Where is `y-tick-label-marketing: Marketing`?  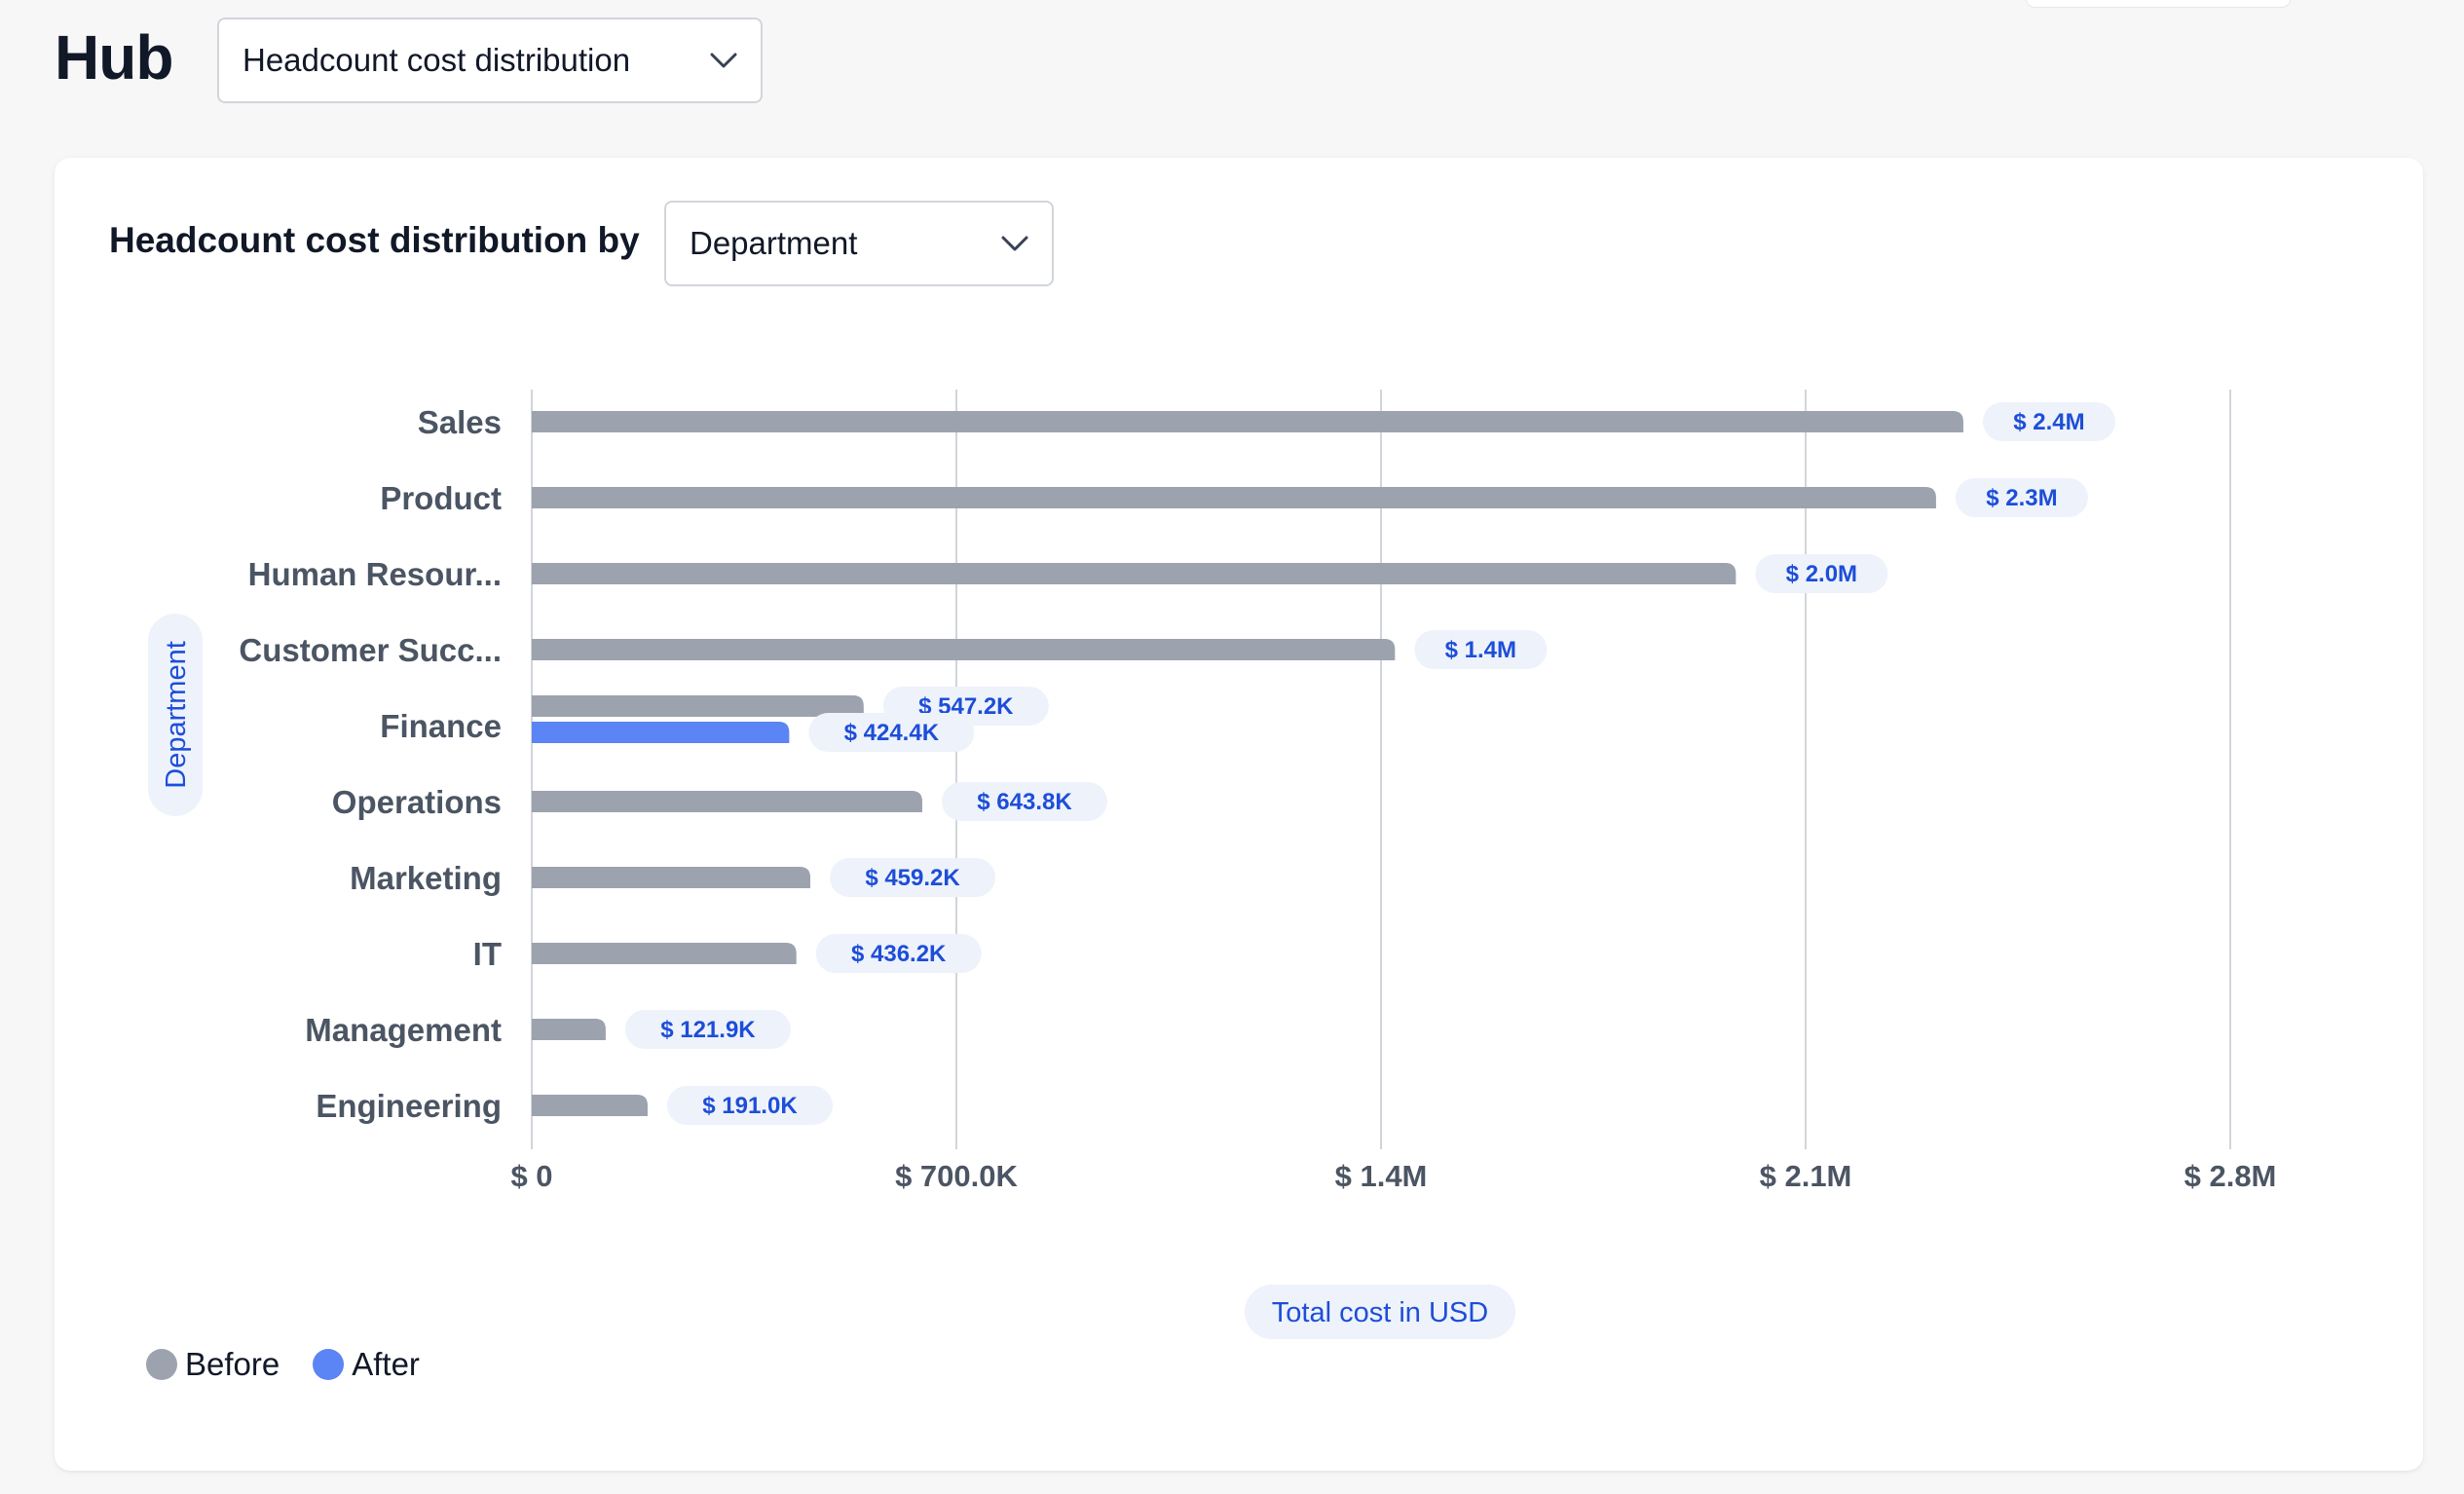
y-tick-label-marketing: Marketing is located at coordinates (426, 878).